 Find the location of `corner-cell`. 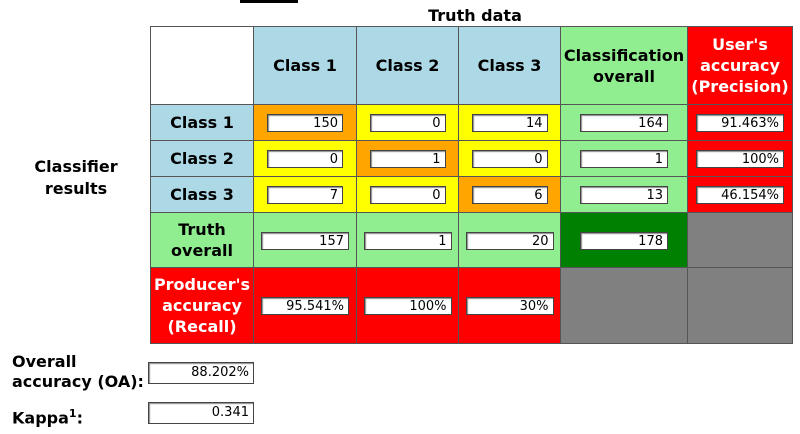

corner-cell is located at coordinates (202, 65).